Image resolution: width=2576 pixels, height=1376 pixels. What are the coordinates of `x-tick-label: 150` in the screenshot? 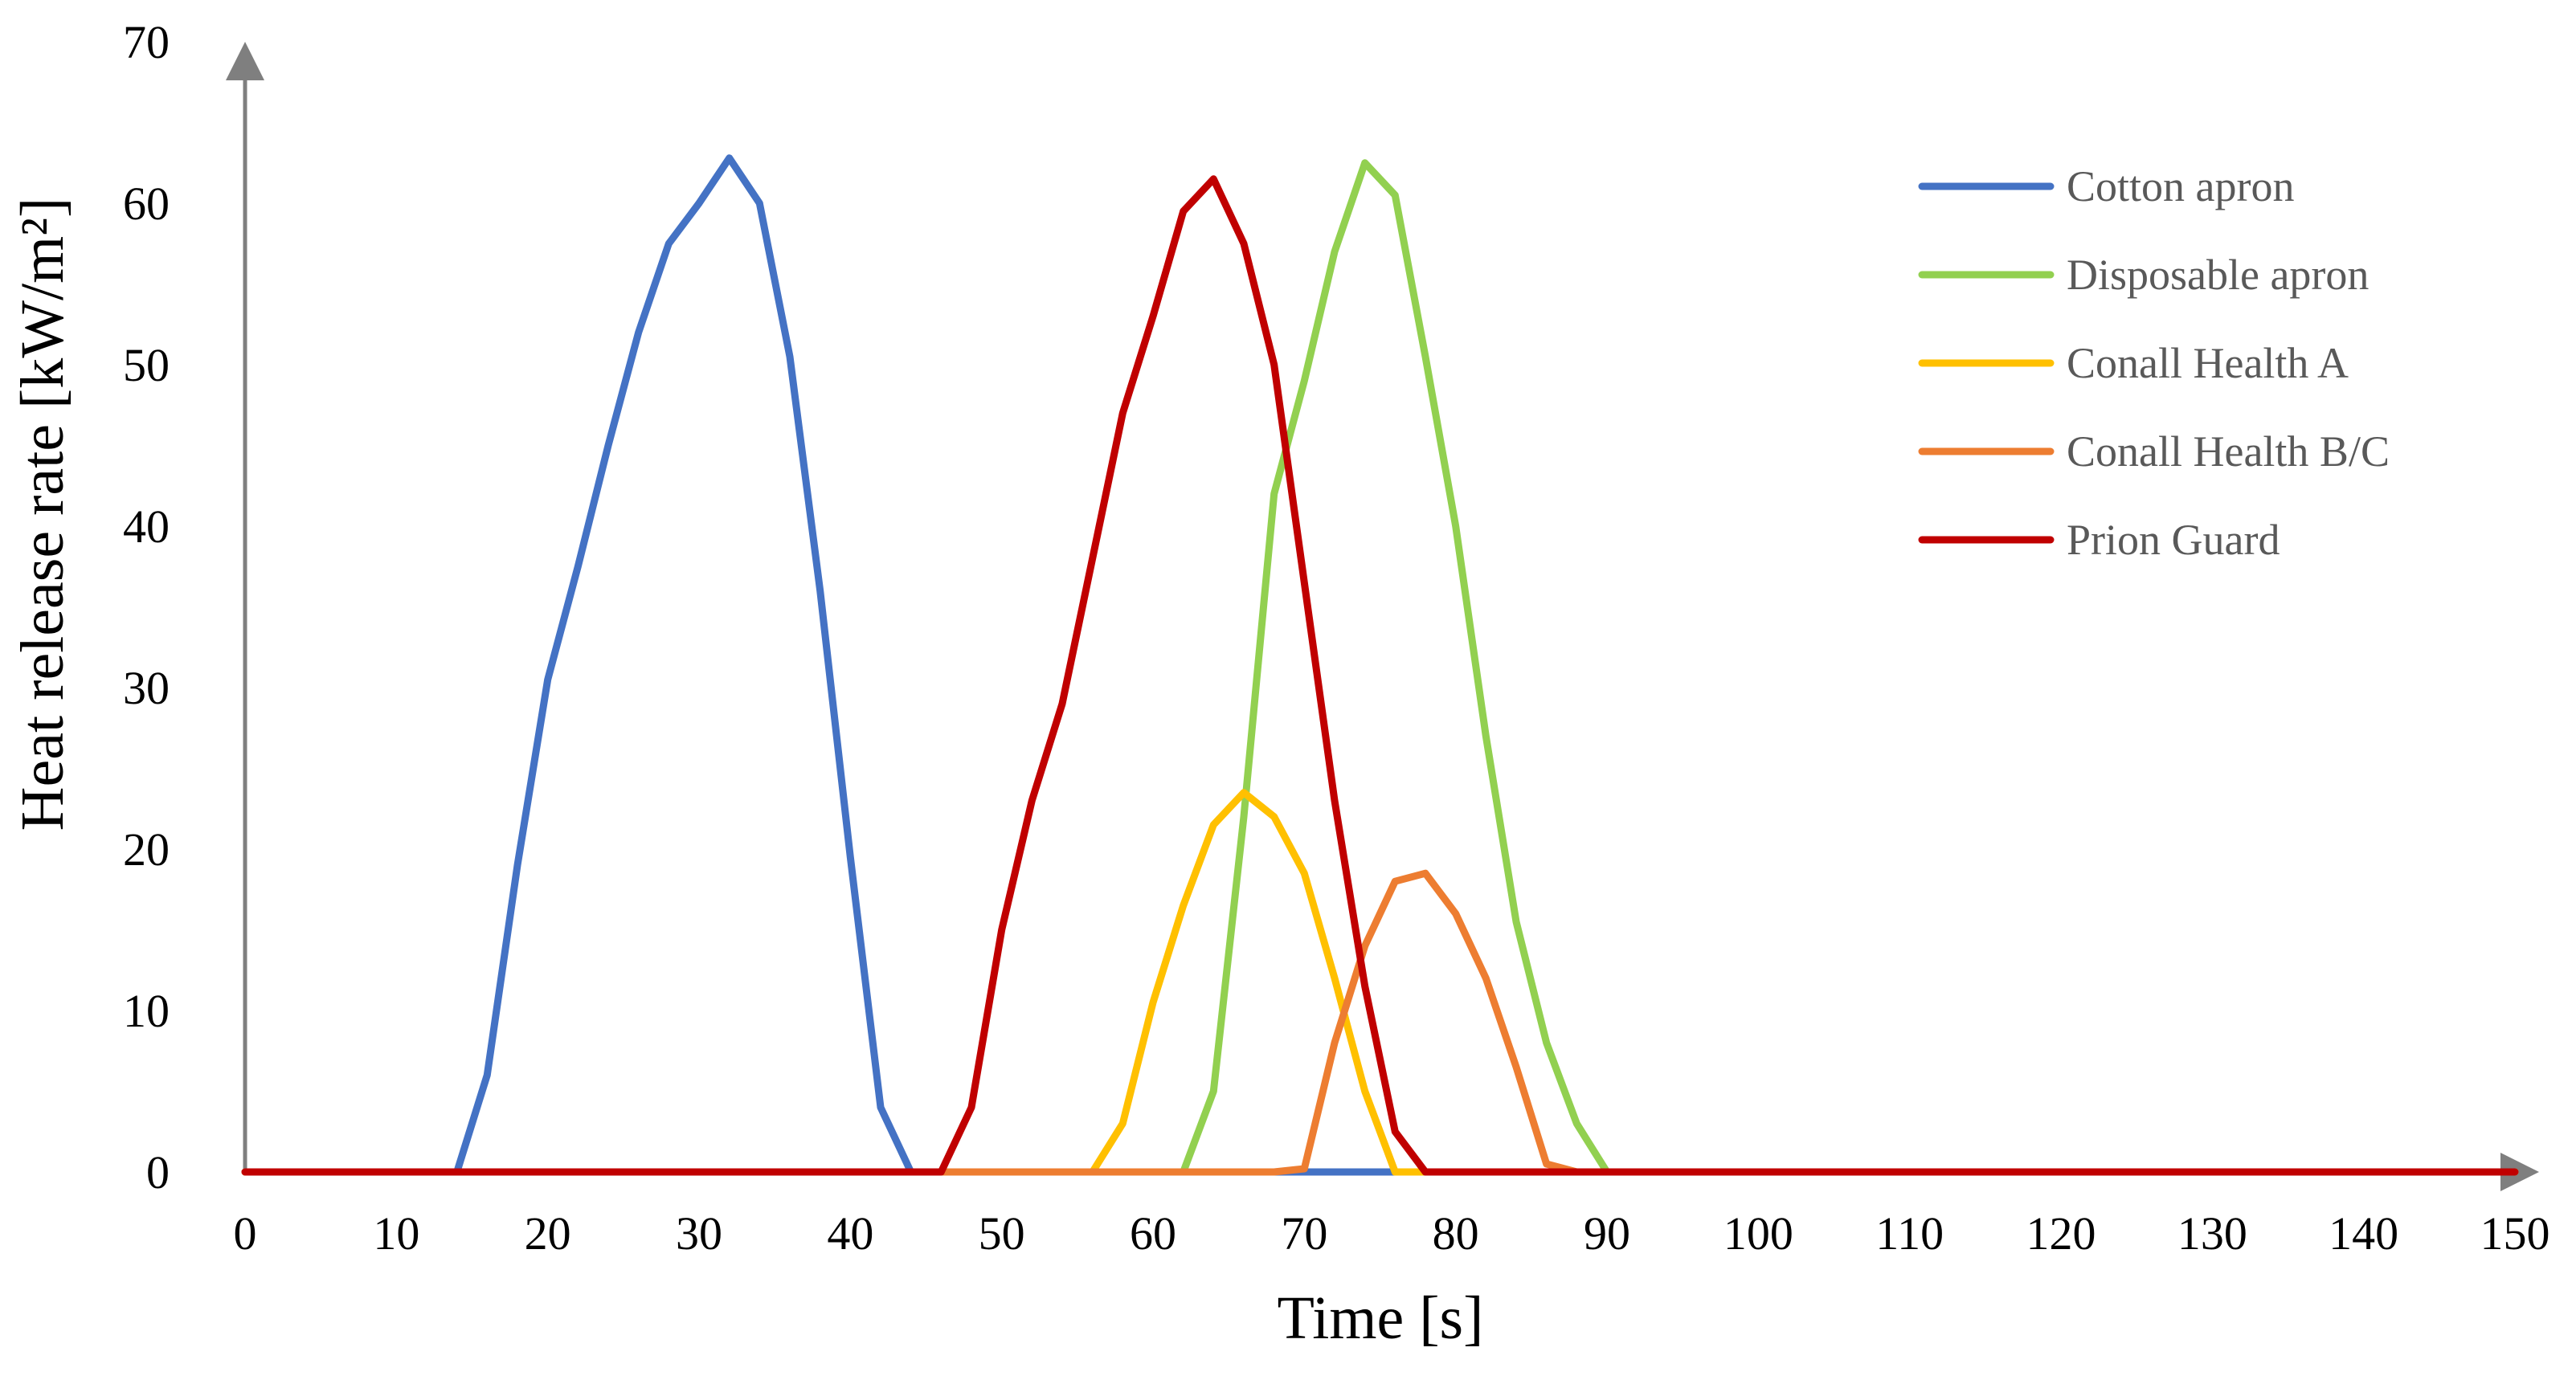 It's located at (2515, 1233).